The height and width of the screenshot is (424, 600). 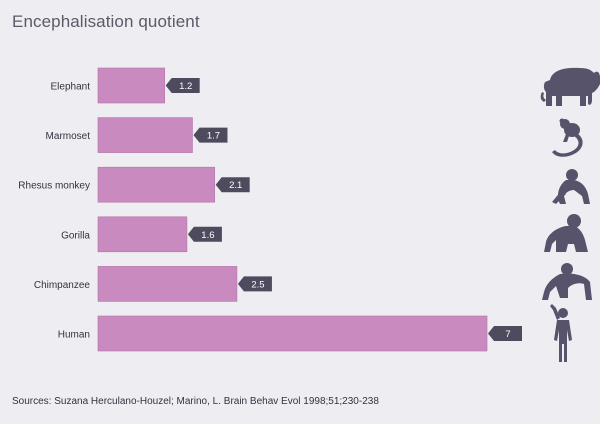 I want to click on value-tag-marmoset, so click(x=210, y=135).